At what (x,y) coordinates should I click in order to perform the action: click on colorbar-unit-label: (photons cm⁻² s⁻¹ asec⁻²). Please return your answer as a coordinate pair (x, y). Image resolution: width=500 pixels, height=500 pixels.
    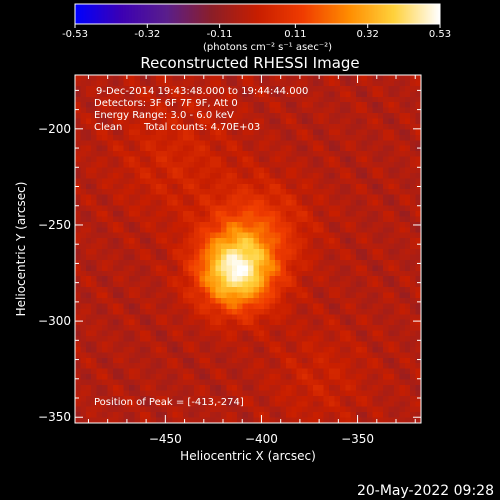
    Looking at the image, I should click on (267, 47).